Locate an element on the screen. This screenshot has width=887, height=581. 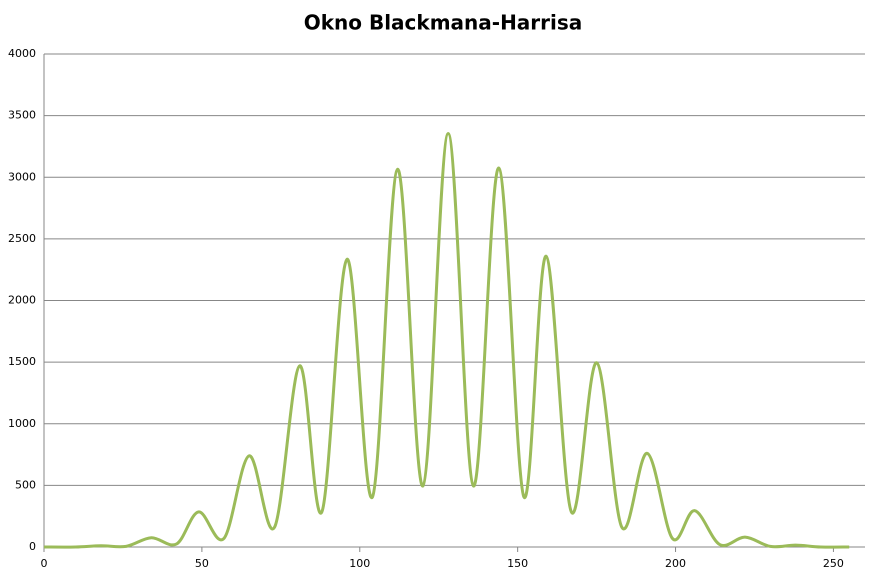
y-tick-label: 1500 is located at coordinates (22, 361).